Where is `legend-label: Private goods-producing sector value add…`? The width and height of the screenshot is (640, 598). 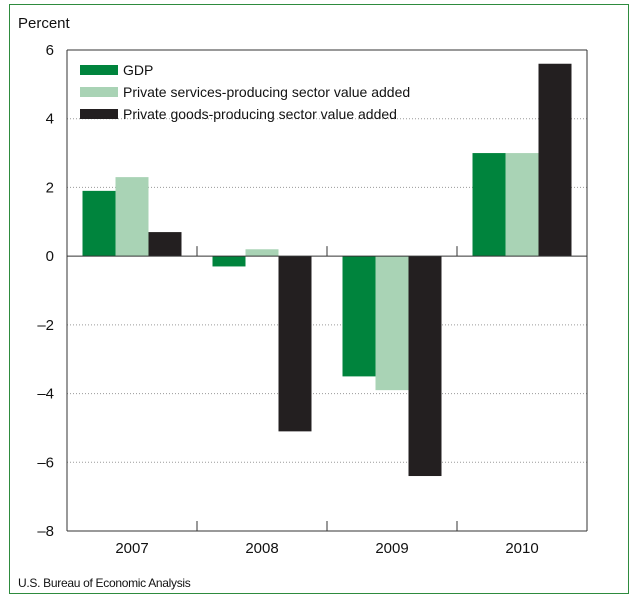 legend-label: Private goods-producing sector value add… is located at coordinates (260, 114).